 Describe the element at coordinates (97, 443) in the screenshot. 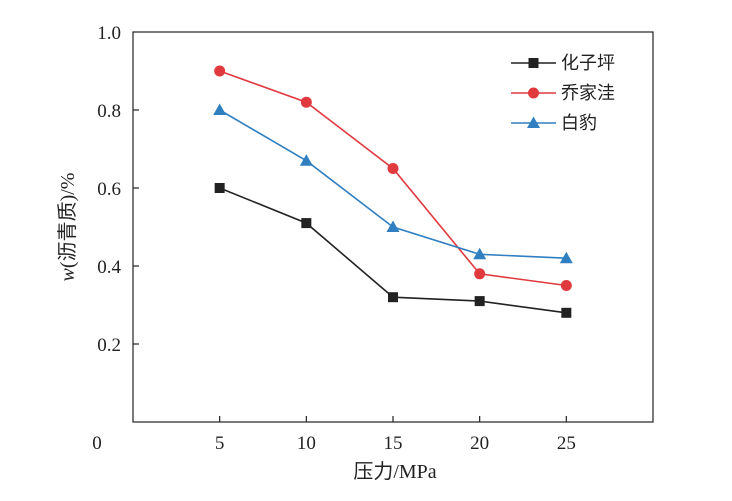

I see `x-tick-label: 0` at that location.